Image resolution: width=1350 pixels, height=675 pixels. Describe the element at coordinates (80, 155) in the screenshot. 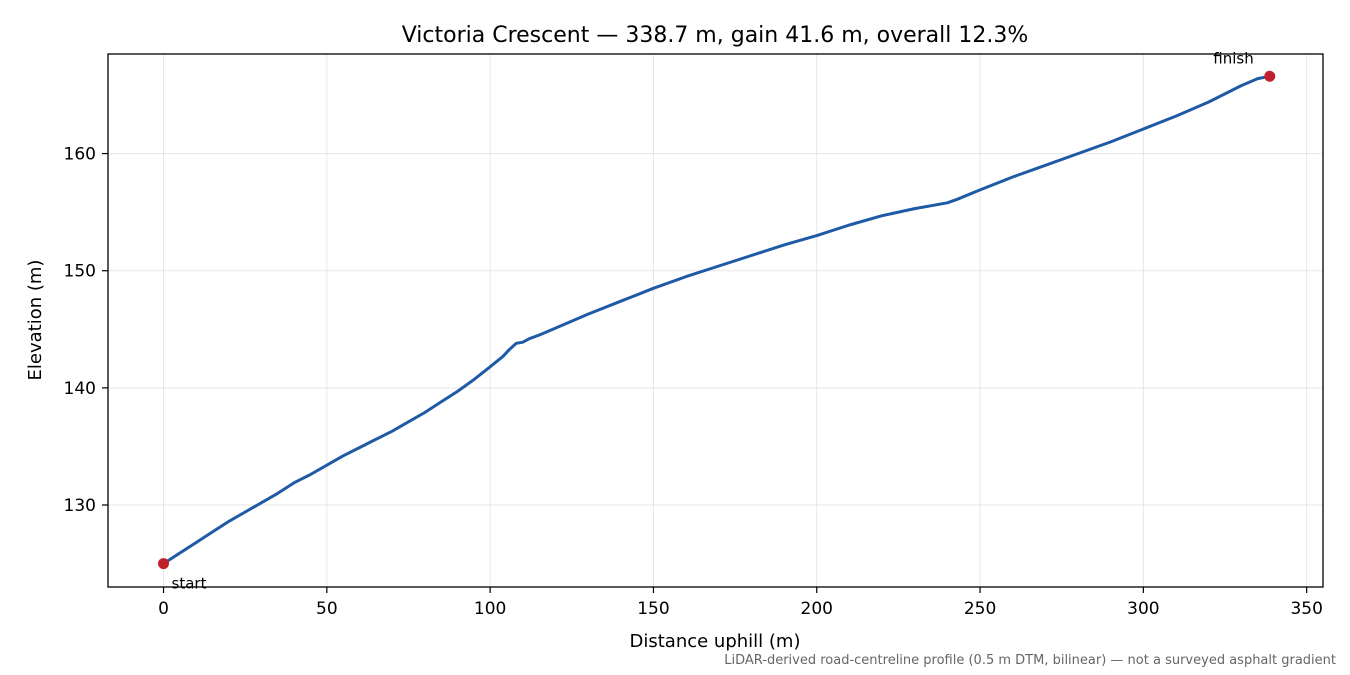

I see `y-tick-label: 160` at that location.